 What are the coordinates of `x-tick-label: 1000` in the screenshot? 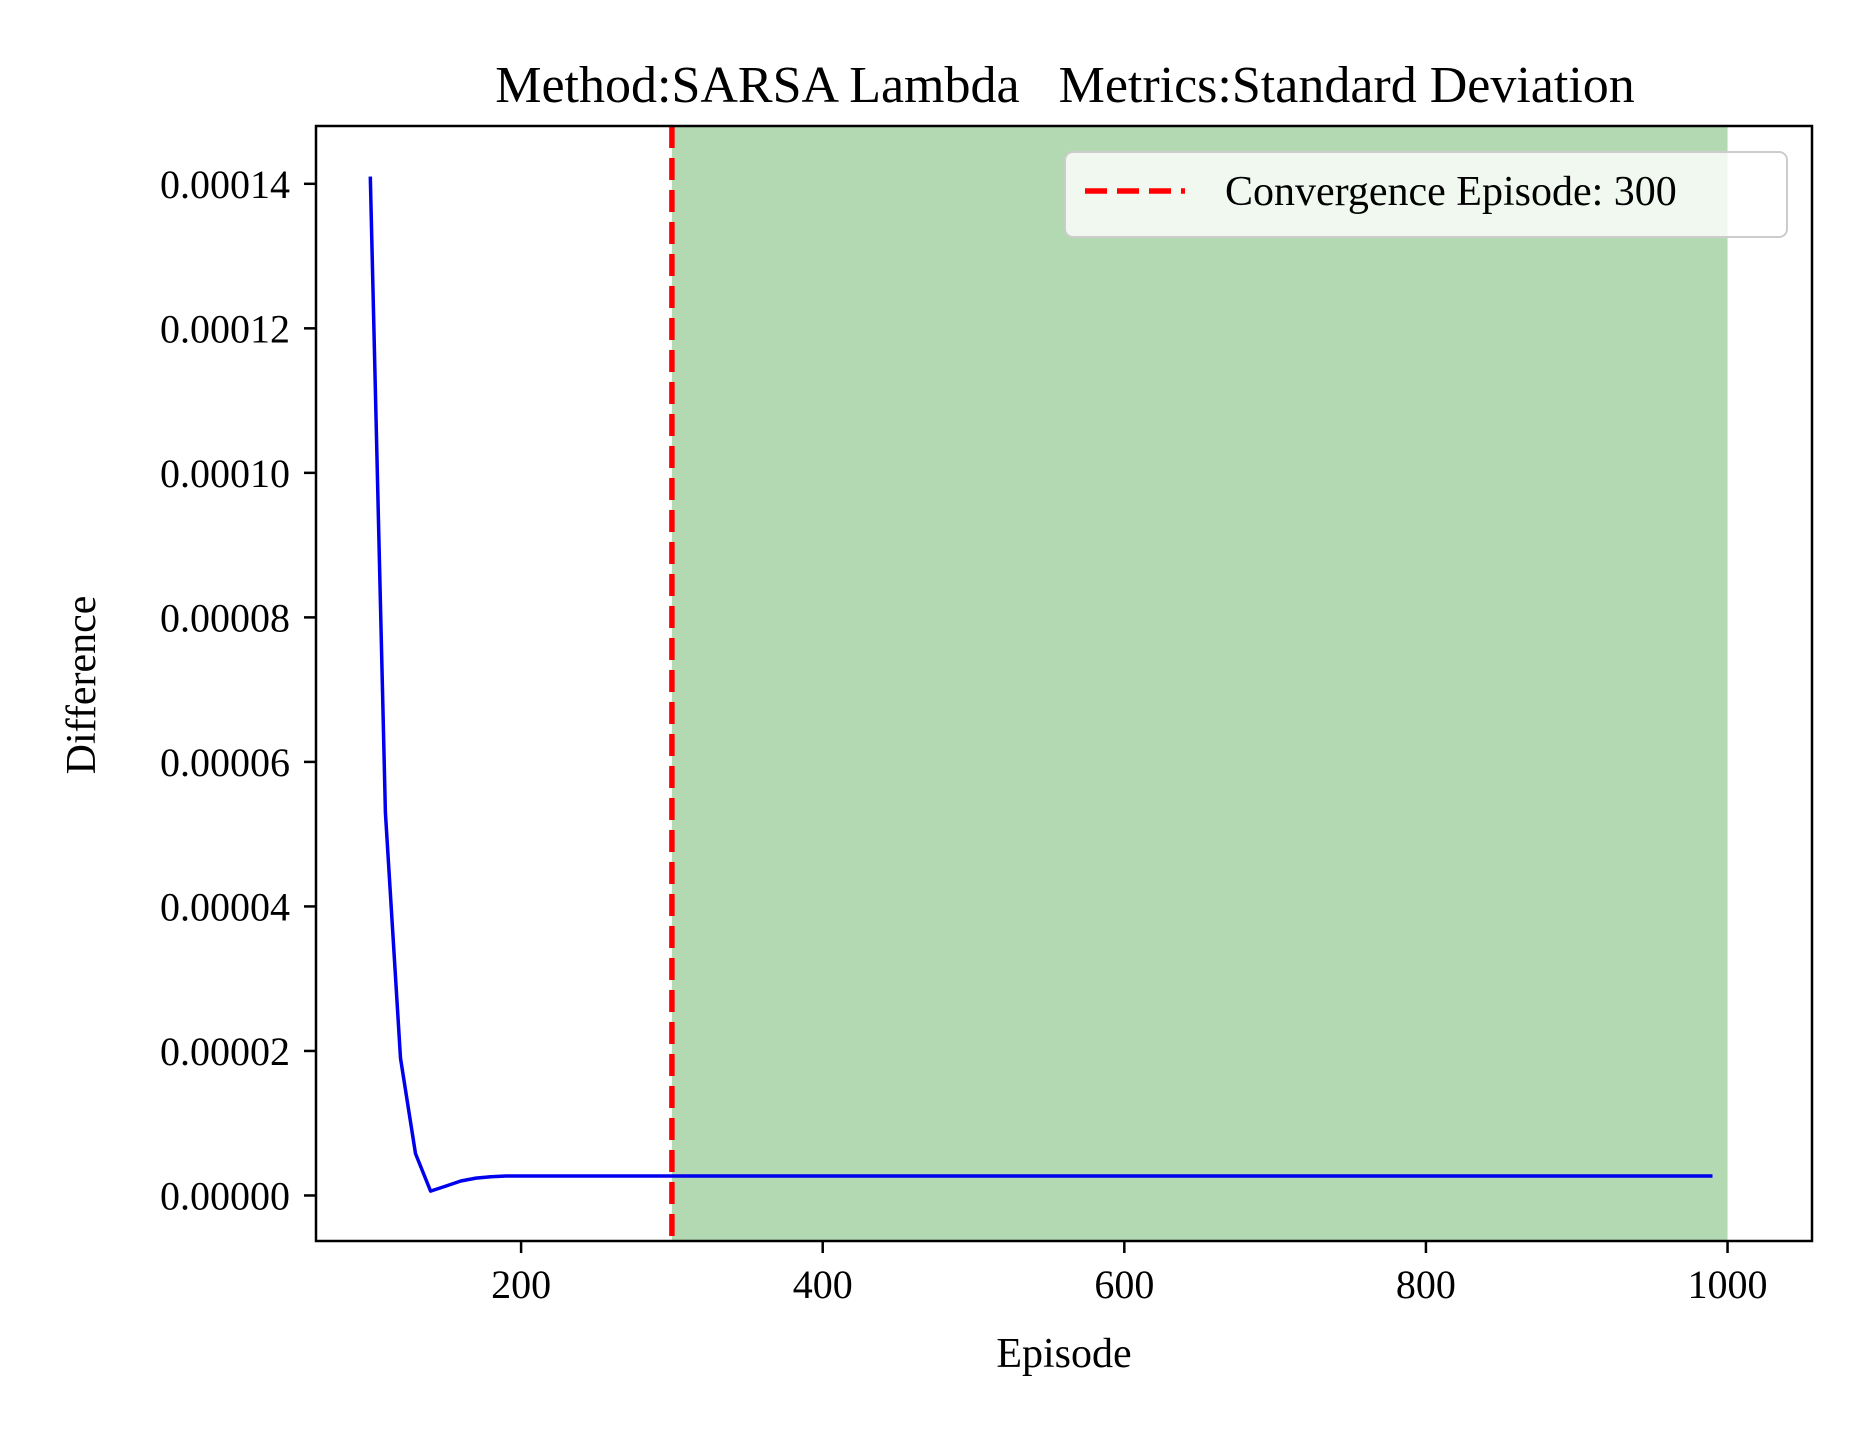 It's located at (1728, 1284).